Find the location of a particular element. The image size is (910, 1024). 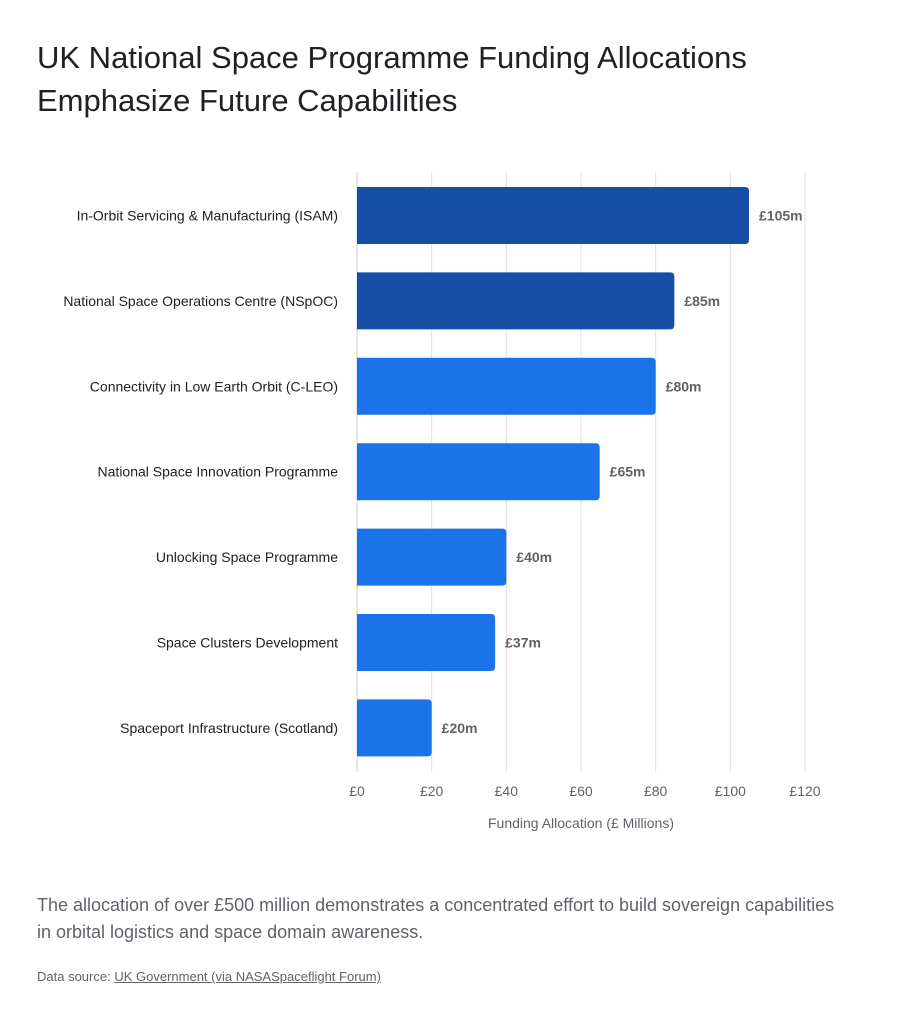

value-label: £37m is located at coordinates (523, 643).